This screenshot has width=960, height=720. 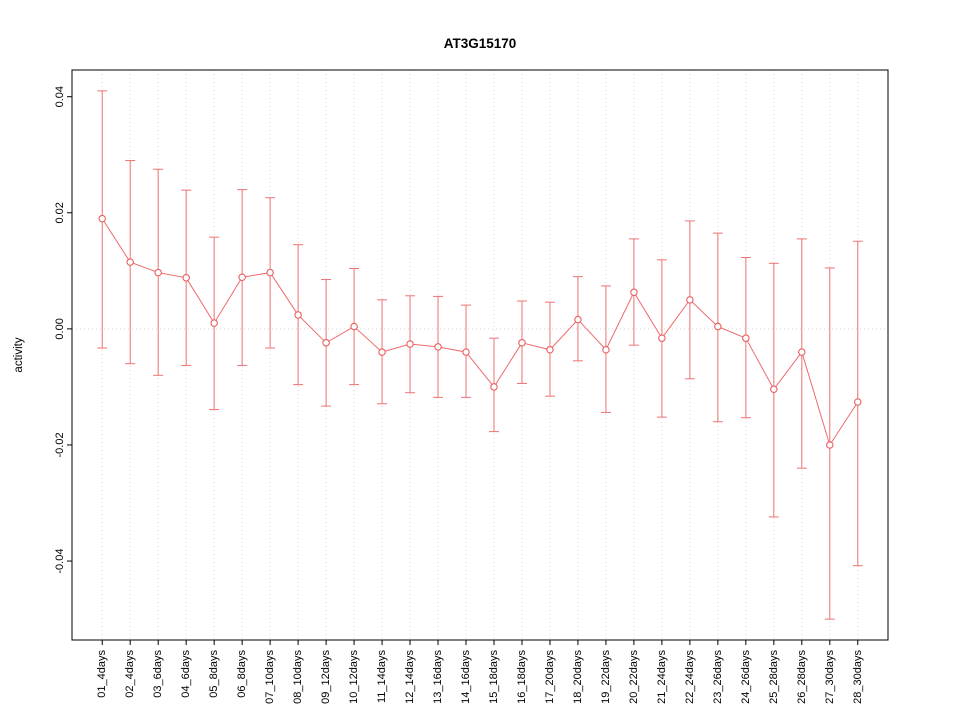 I want to click on y-tick-label: 0.02, so click(x=60, y=212).